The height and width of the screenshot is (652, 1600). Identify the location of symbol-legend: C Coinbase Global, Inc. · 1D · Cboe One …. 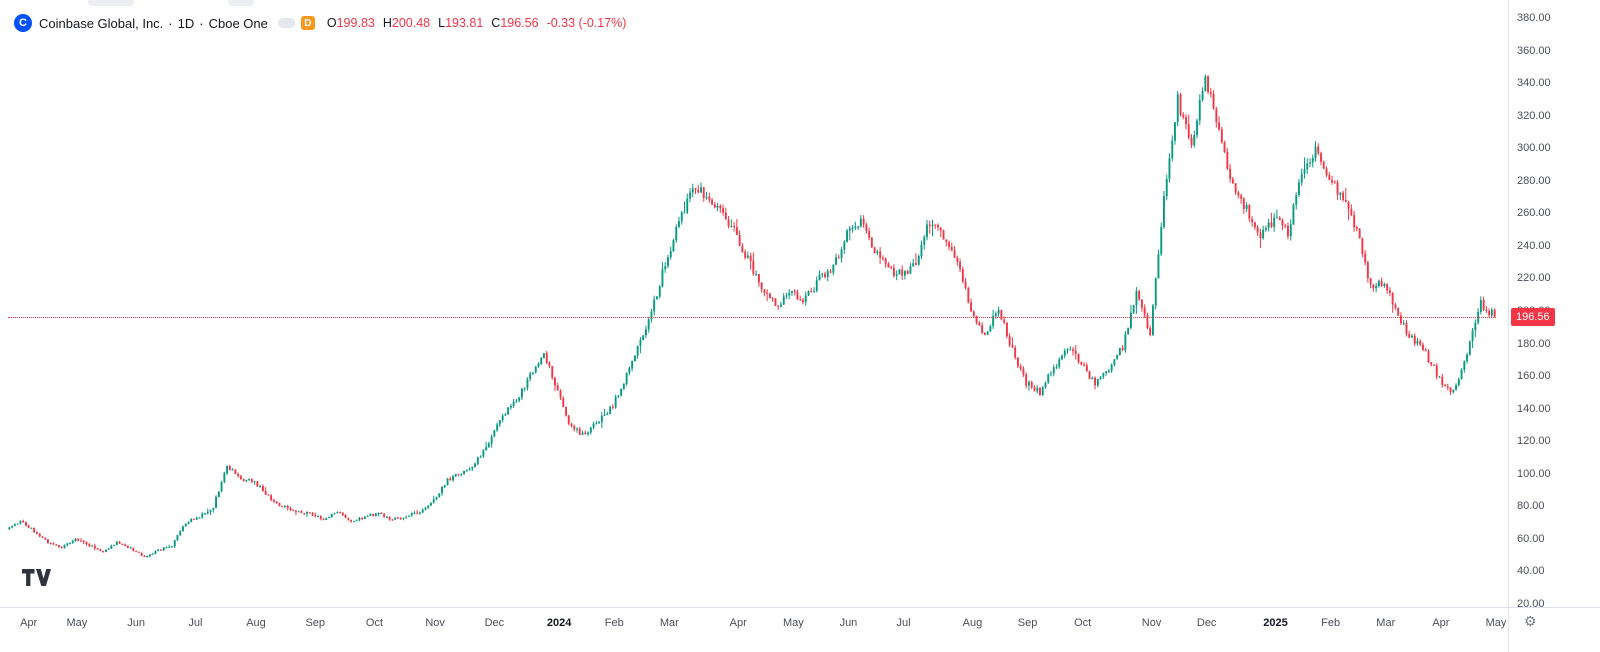
(320, 23).